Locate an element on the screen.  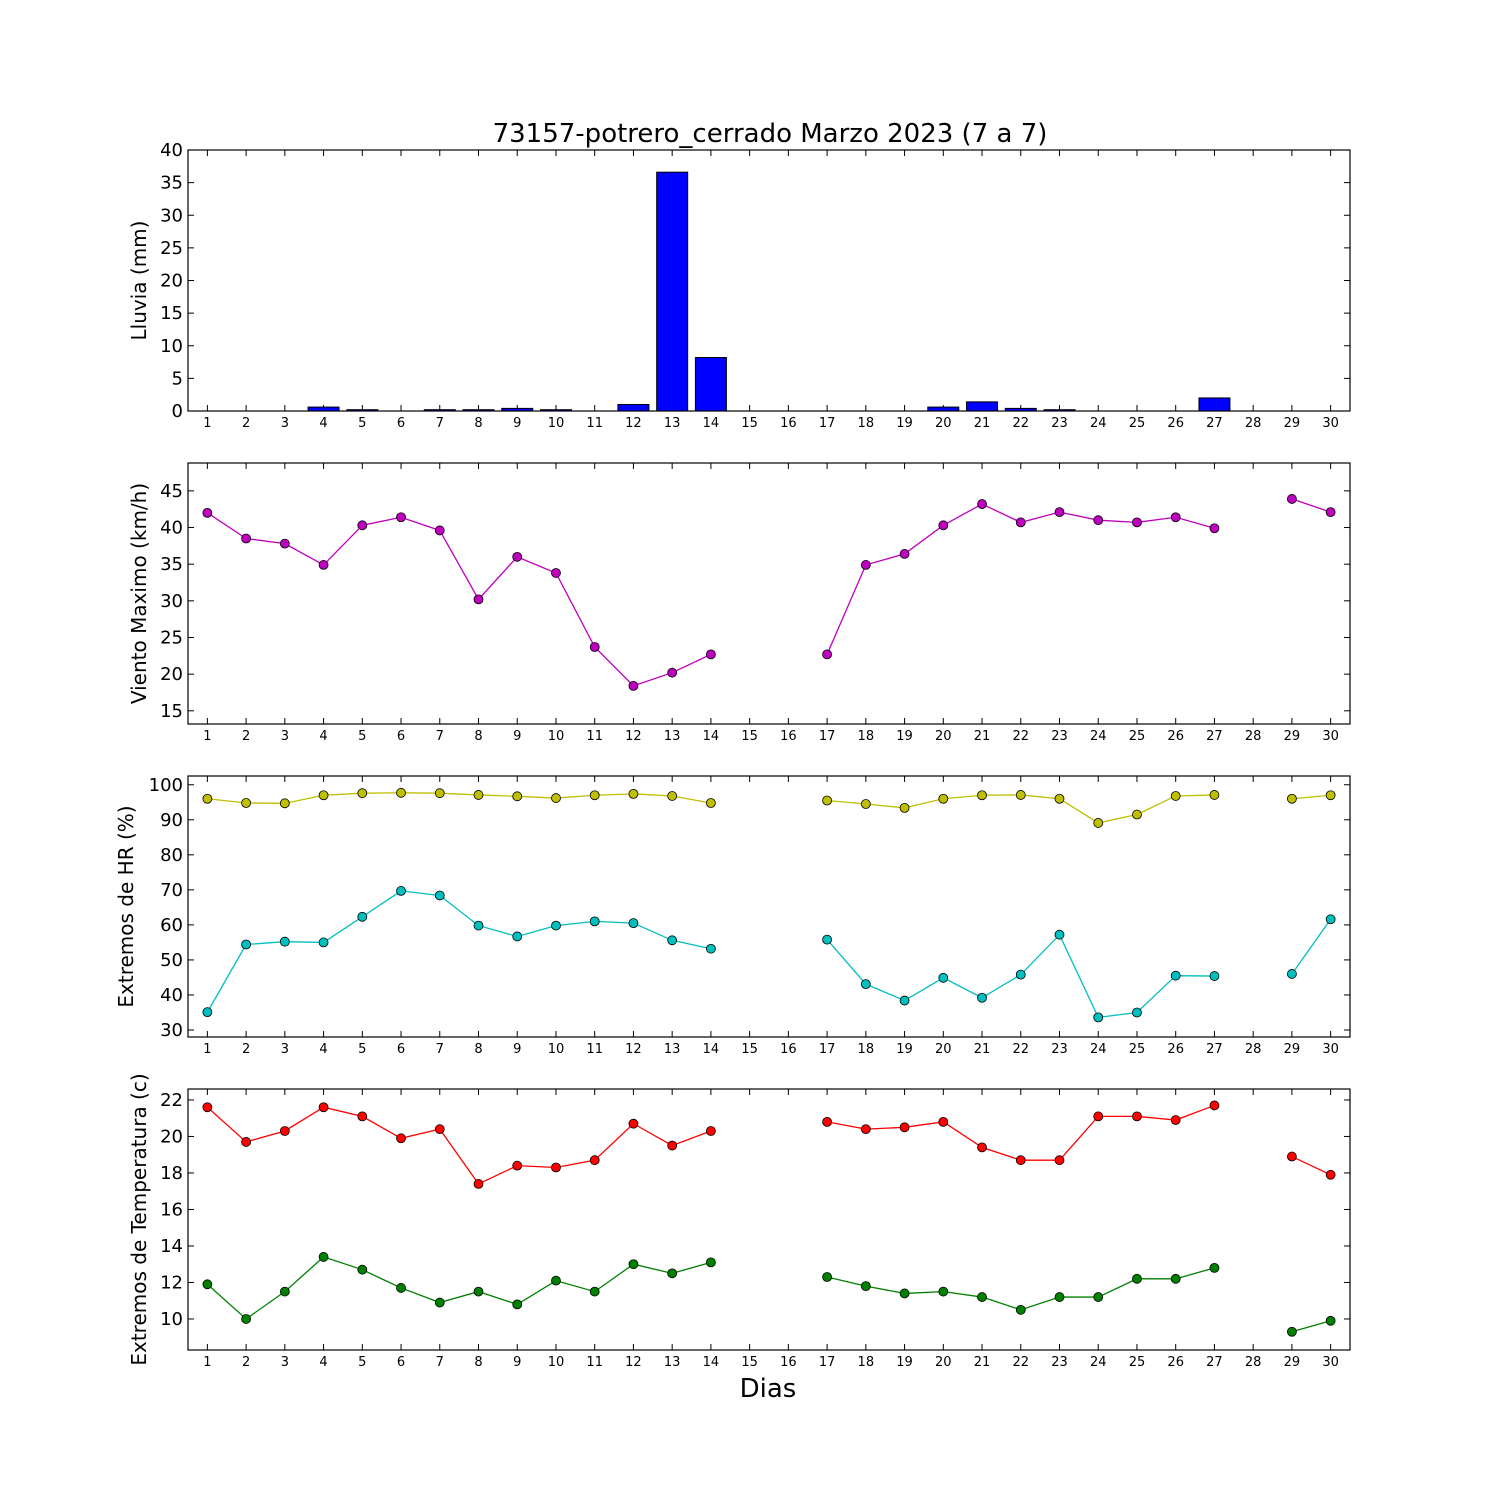
y-tick-label: 80 is located at coordinates (171, 855).